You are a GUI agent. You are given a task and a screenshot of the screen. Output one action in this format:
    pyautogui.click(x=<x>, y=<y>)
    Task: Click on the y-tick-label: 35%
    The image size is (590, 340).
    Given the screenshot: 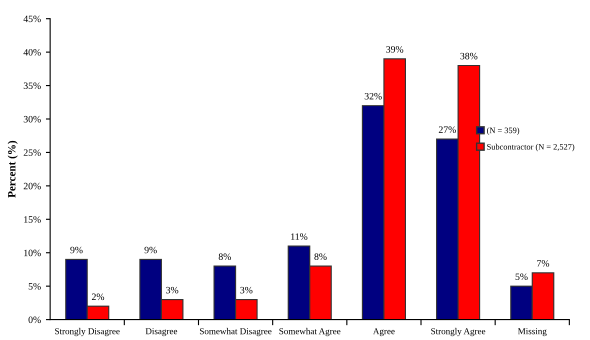 What is the action you would take?
    pyautogui.click(x=32, y=86)
    